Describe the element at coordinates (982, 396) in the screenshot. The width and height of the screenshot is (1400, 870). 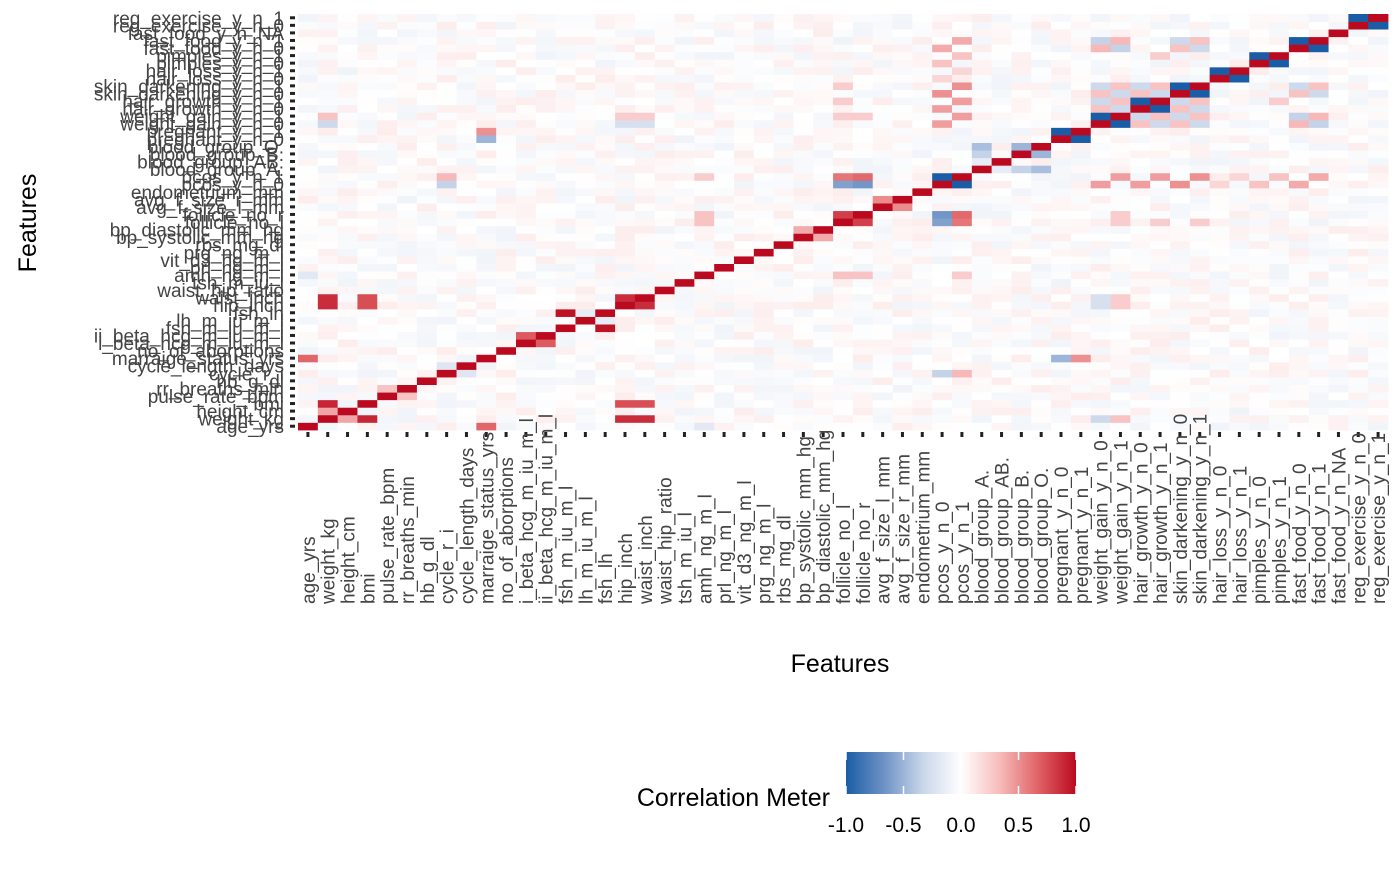
I see `heatmap-cell-blood-group-a-pulse-rate-bpm` at that location.